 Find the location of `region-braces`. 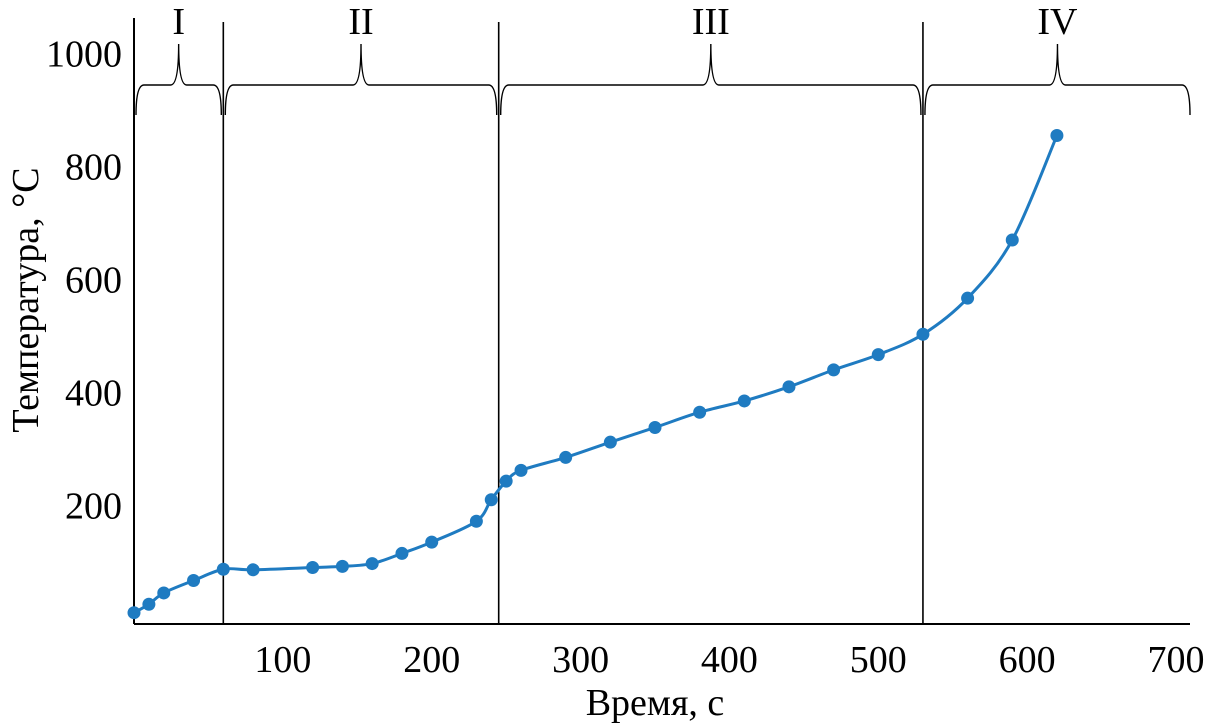

region-braces is located at coordinates (663, 79).